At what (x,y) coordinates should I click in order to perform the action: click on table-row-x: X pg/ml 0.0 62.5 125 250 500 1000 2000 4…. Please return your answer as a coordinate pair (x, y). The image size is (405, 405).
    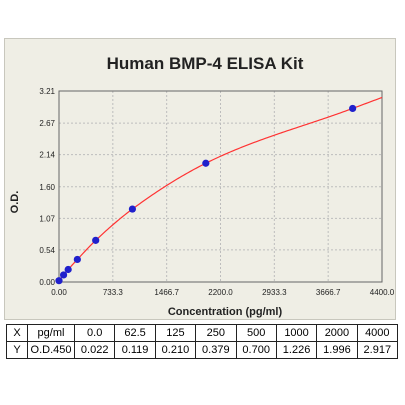
    Looking at the image, I should click on (202, 333).